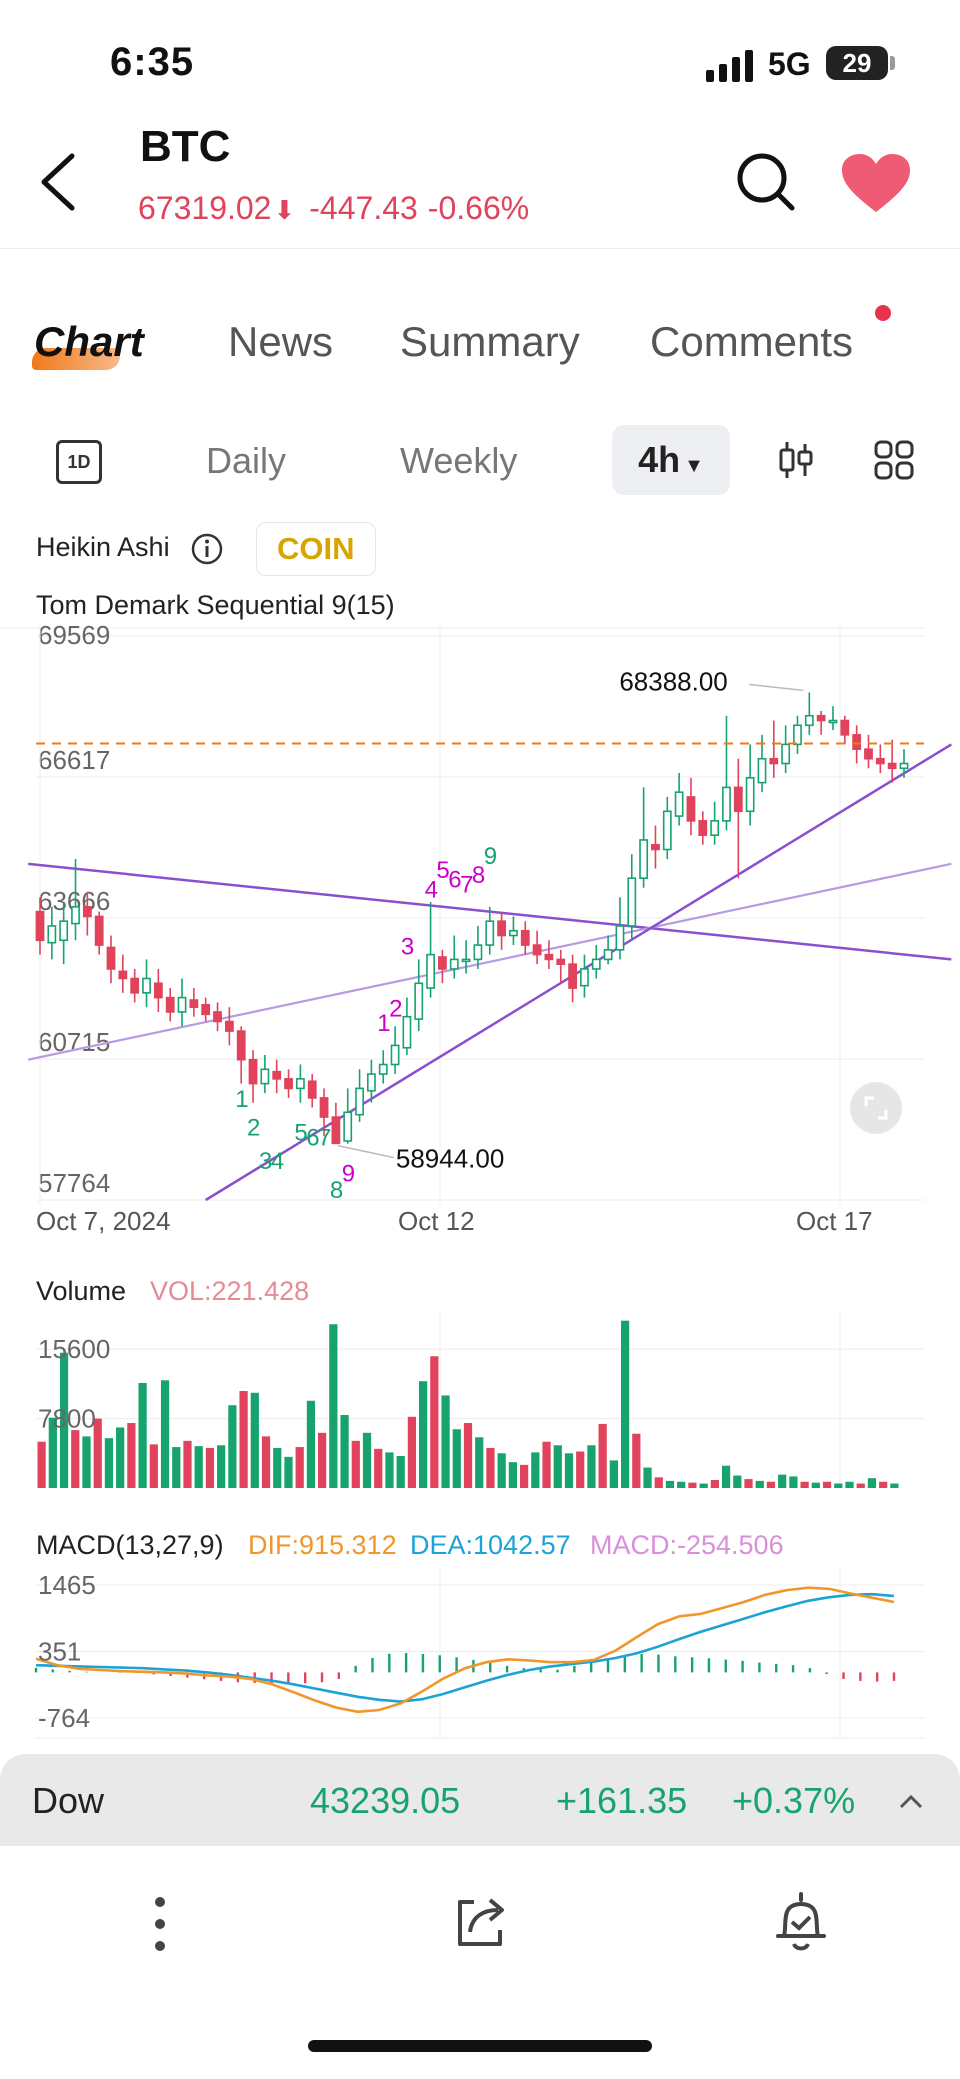 This screenshot has height=2079, width=960. I want to click on tab-comments: Comments, so click(752, 341).